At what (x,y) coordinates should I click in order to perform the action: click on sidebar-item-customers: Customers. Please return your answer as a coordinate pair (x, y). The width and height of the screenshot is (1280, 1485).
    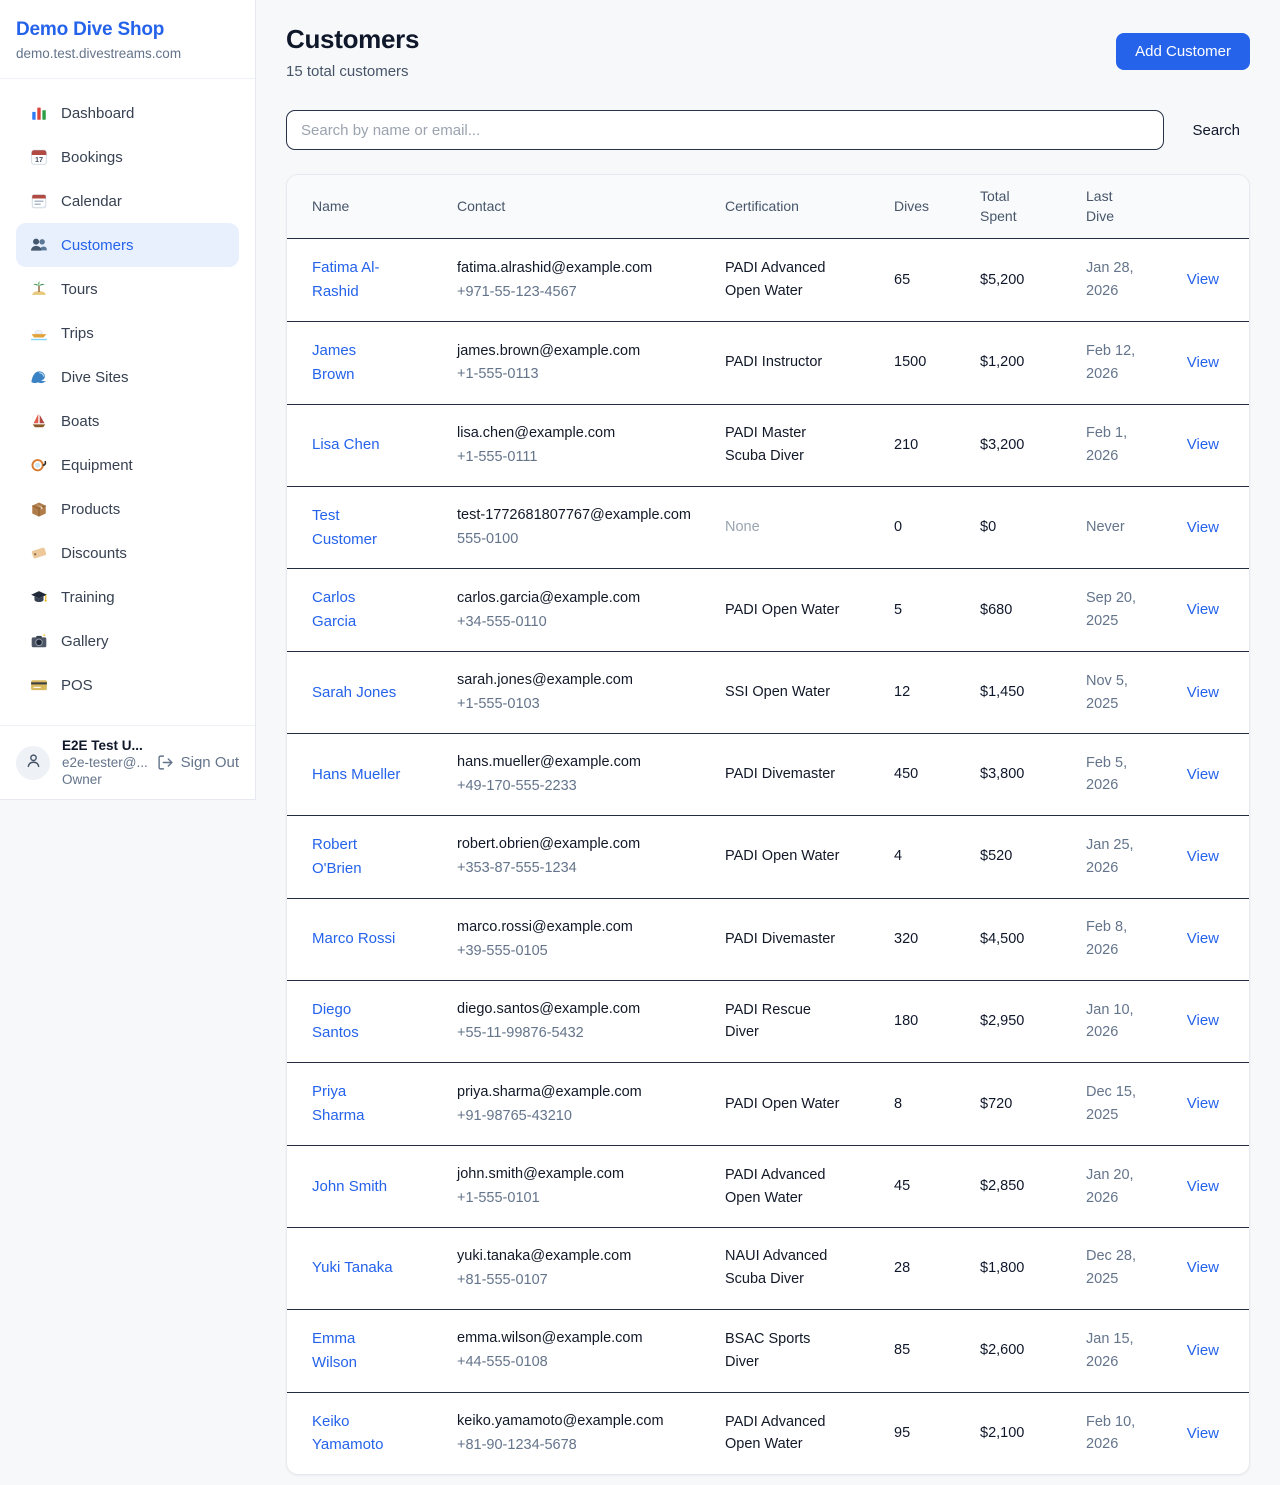
    Looking at the image, I should click on (127, 245).